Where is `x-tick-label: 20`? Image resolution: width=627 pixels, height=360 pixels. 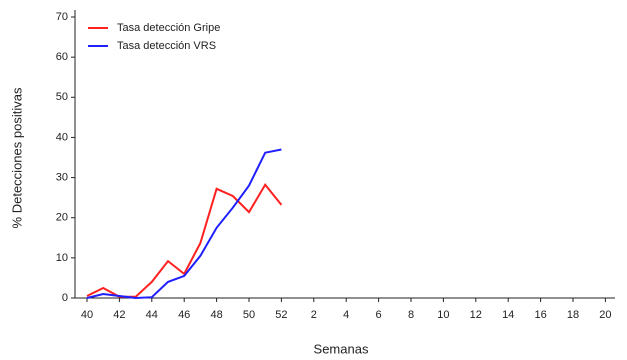
x-tick-label: 20 is located at coordinates (605, 315).